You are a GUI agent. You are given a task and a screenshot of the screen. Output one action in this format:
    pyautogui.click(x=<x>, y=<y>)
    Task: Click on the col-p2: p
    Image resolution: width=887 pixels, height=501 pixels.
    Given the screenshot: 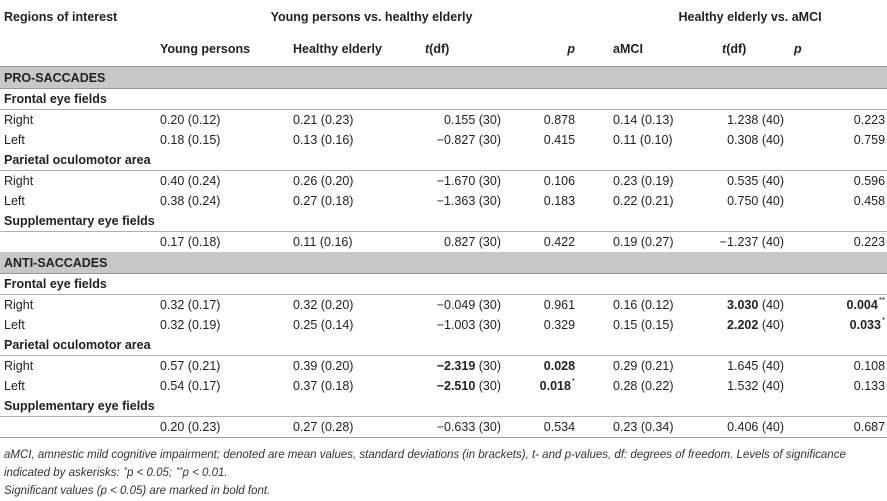 What is the action you would take?
    pyautogui.click(x=838, y=49)
    